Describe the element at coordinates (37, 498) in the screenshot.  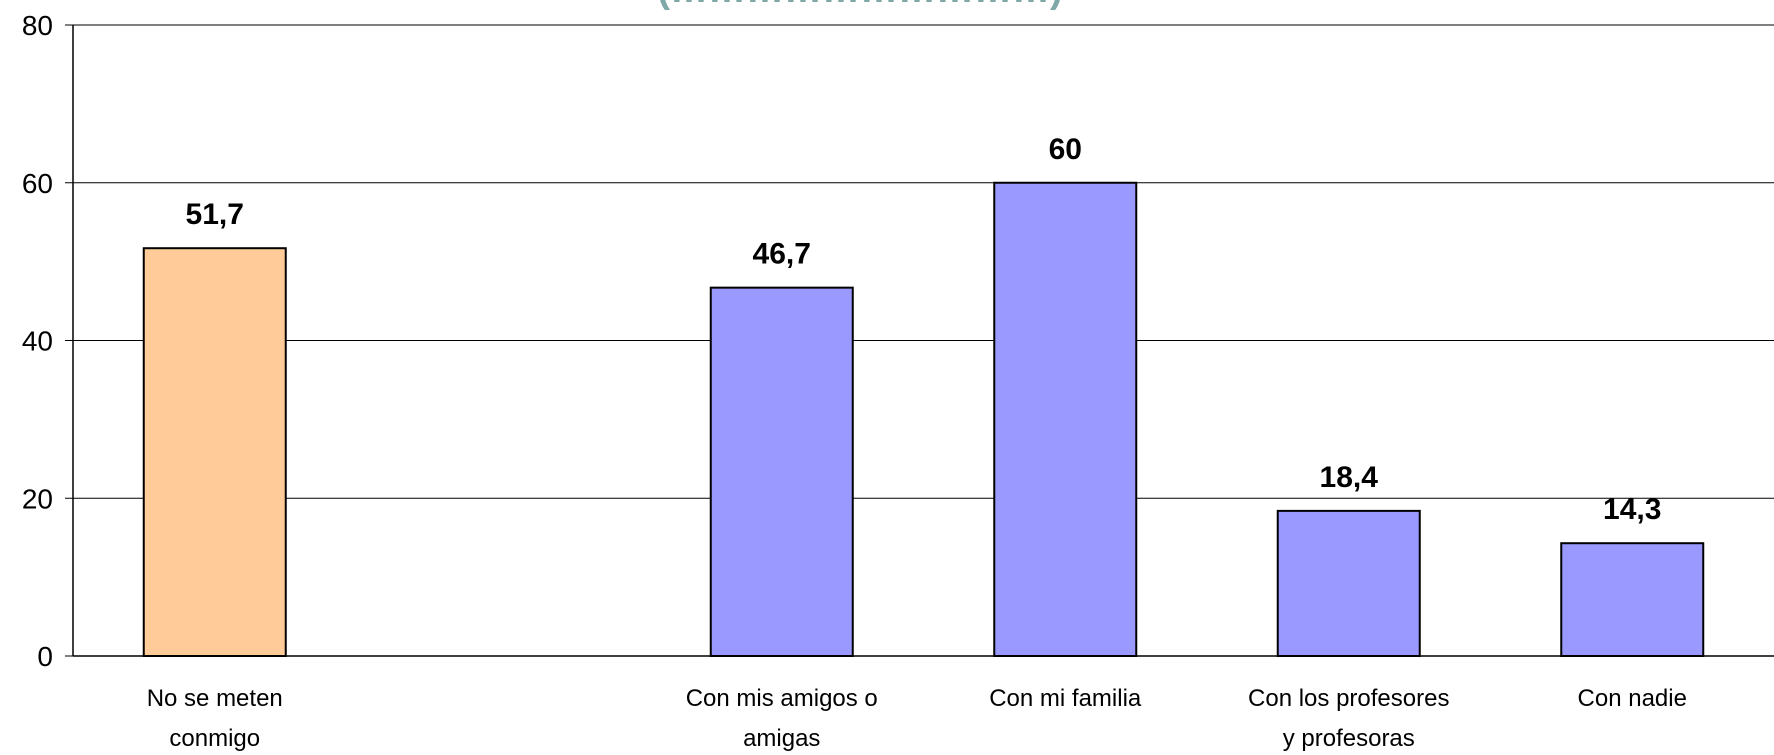
I see `y-tick-label: 20` at that location.